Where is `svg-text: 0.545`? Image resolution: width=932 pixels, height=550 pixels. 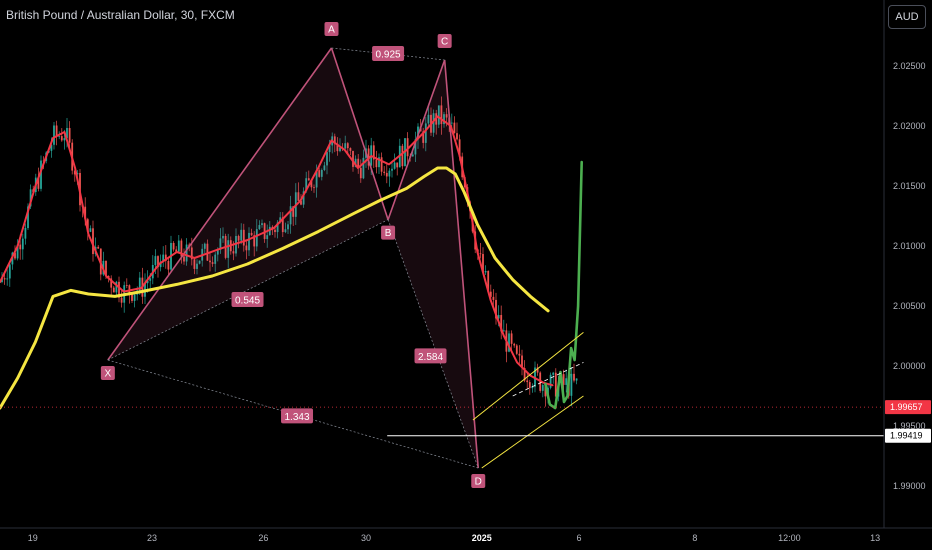
svg-text: 0.545 is located at coordinates (247, 301).